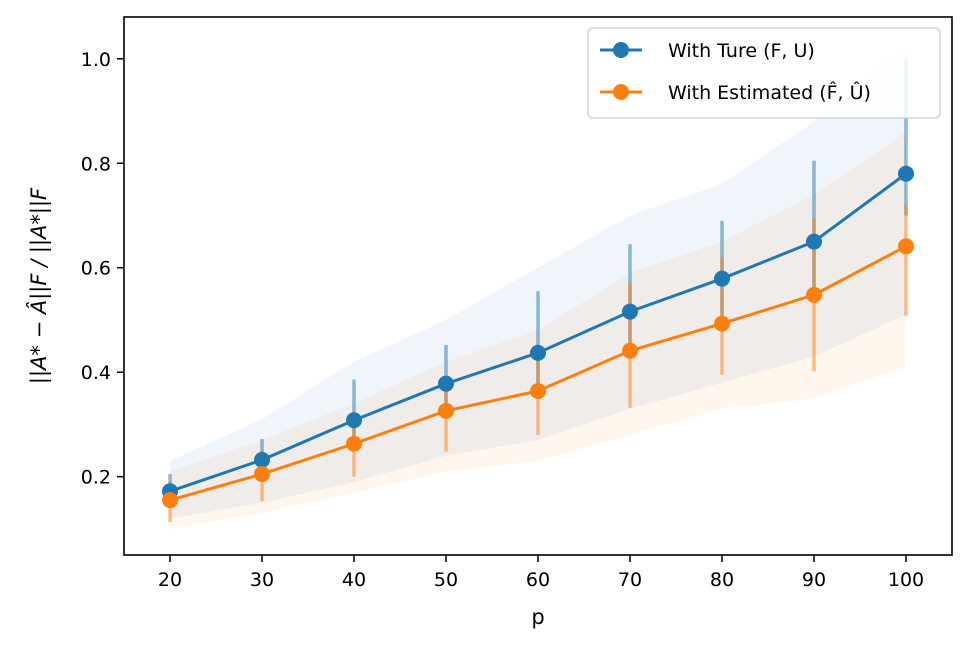  I want to click on x-axis-label: p, so click(537, 617).